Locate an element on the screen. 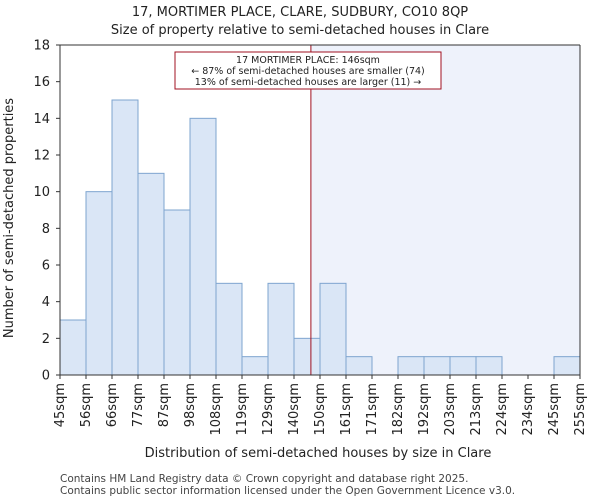 Image resolution: width=600 pixels, height=500 pixels. x-tick-label: 98sqm is located at coordinates (190, 405).